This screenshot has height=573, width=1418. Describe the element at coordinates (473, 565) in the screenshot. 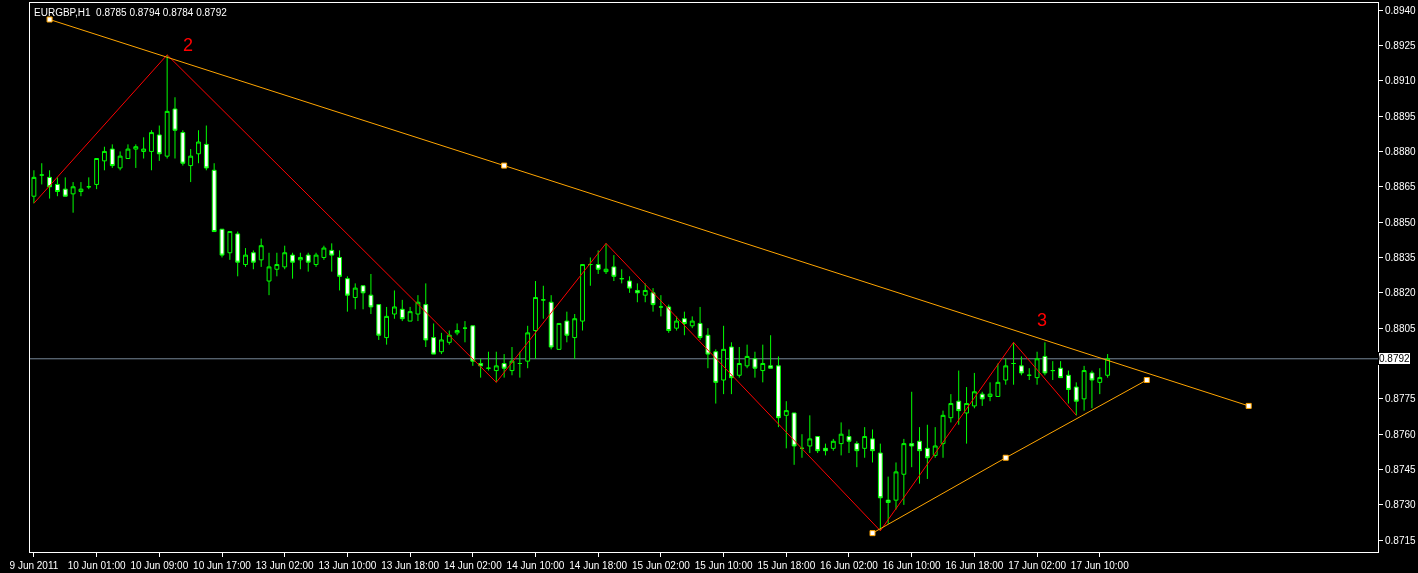

I see `x-tick-label: 14 Jun 02:00` at that location.